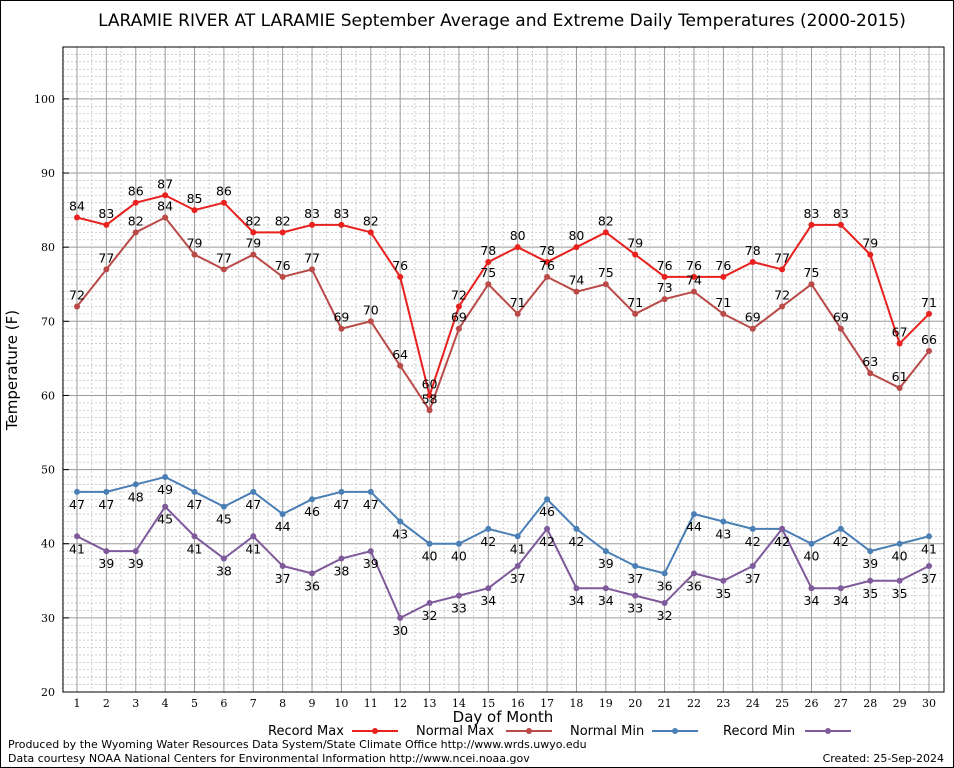 The width and height of the screenshot is (954, 768). What do you see at coordinates (283, 265) in the screenshot?
I see `normal-max-value-label: 76` at bounding box center [283, 265].